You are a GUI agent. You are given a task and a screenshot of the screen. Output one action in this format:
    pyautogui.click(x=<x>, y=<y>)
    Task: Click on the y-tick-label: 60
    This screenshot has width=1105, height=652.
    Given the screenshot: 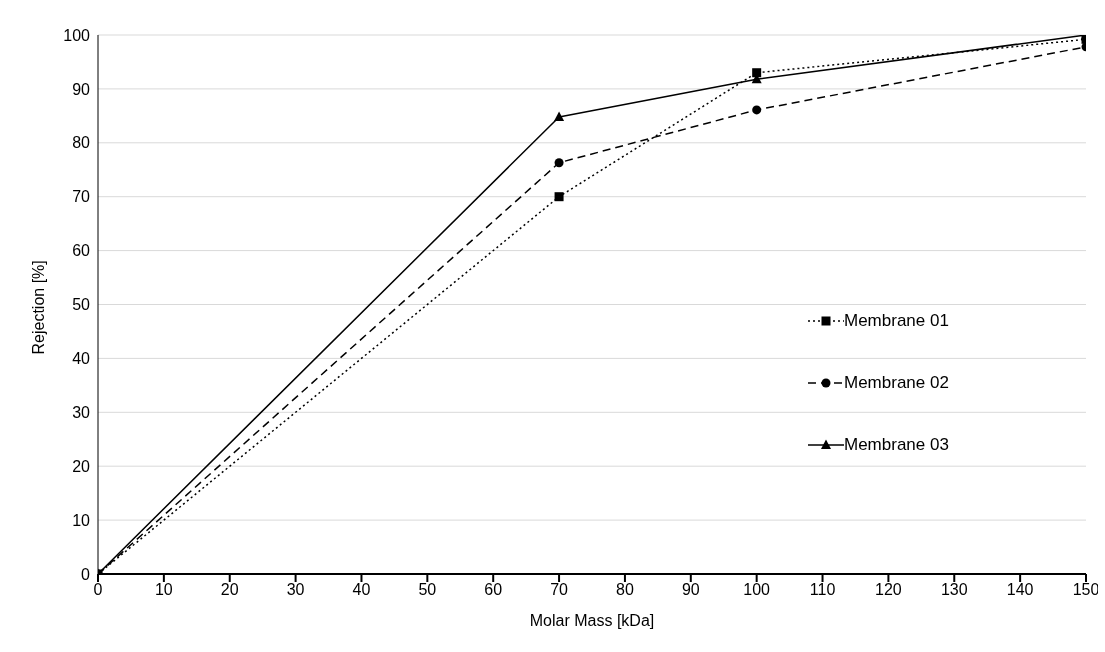 What is the action you would take?
    pyautogui.click(x=81, y=251)
    